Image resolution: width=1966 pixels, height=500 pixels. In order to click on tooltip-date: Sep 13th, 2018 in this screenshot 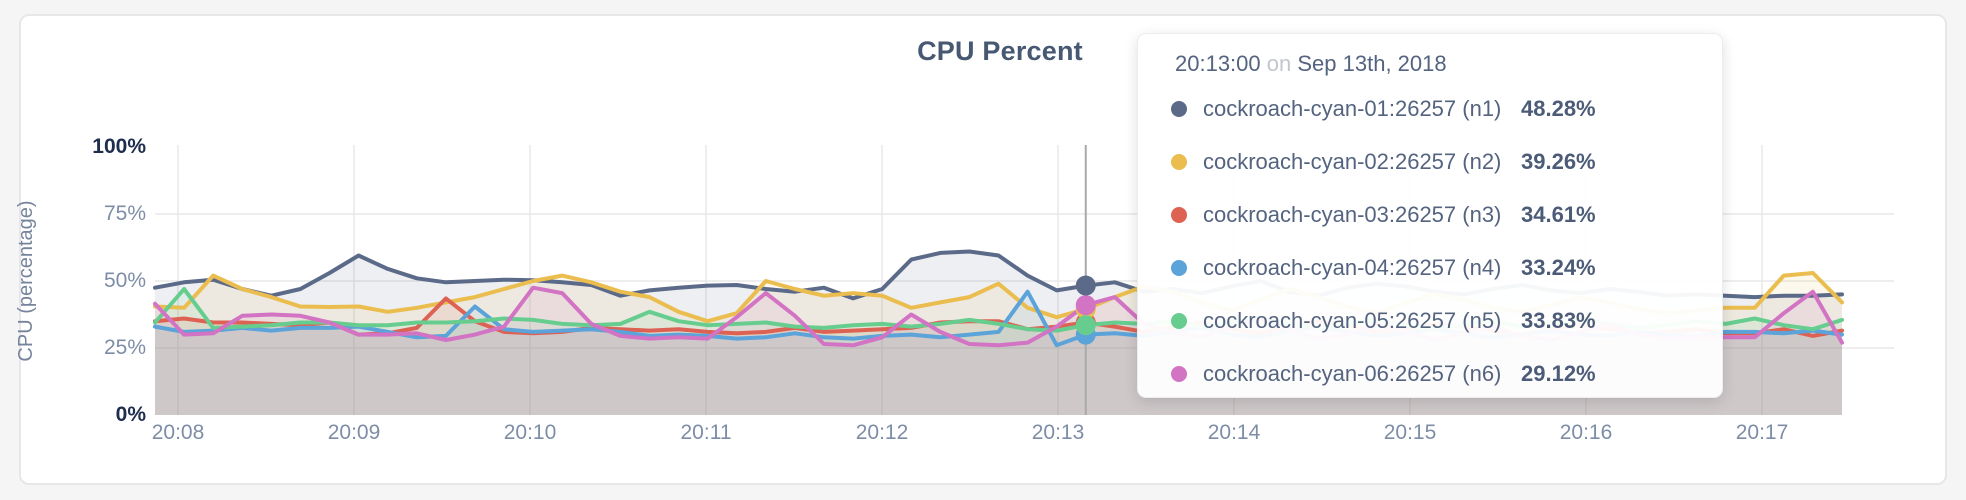, I will do `click(1372, 63)`.